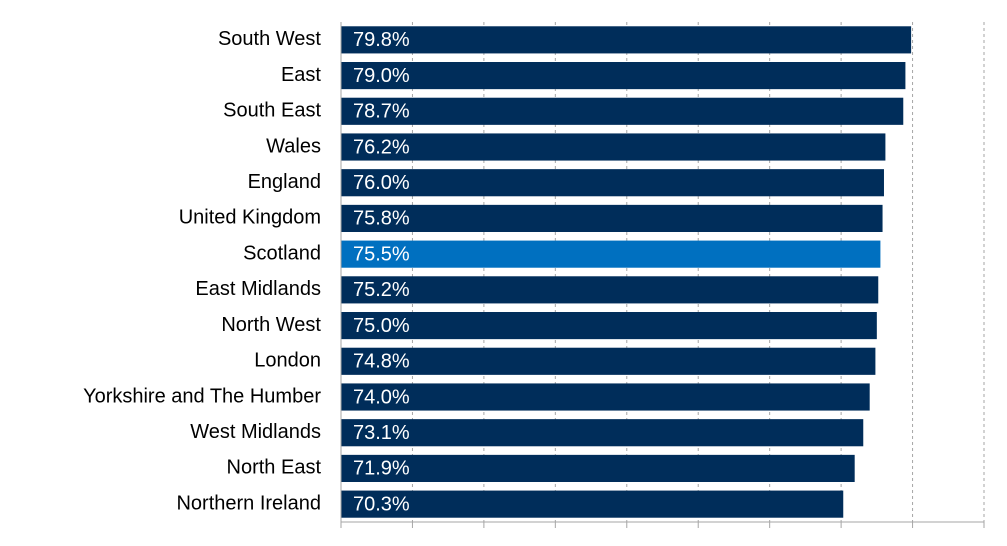 The width and height of the screenshot is (1007, 546). Describe the element at coordinates (282, 253) in the screenshot. I see `y-tick-label: Scotland` at that location.